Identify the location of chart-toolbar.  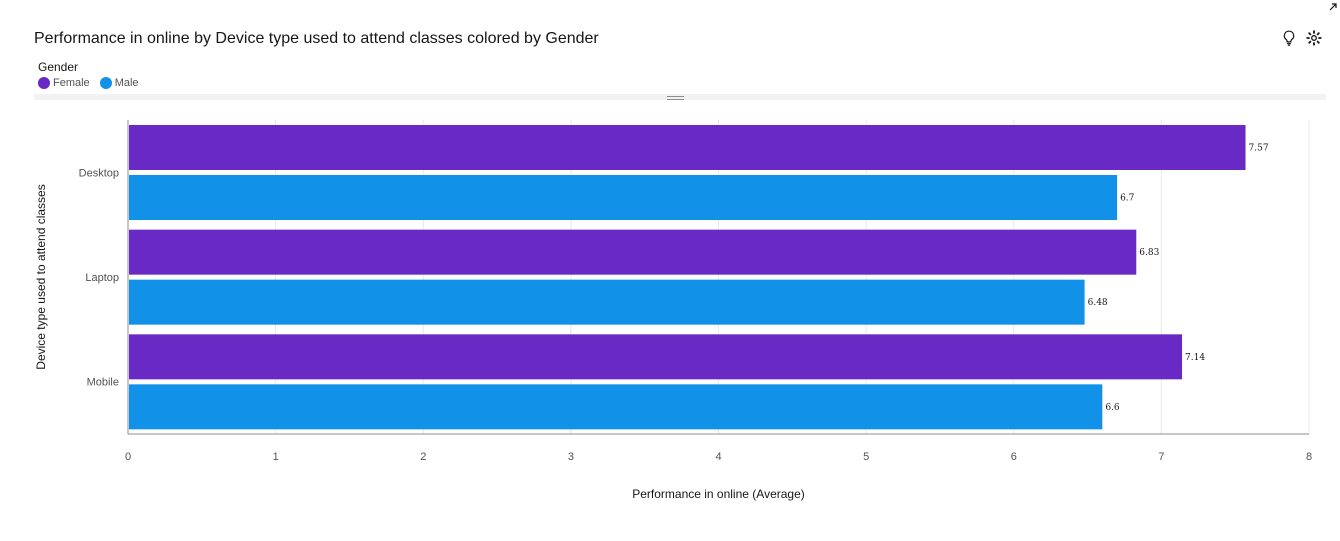
(1302, 38).